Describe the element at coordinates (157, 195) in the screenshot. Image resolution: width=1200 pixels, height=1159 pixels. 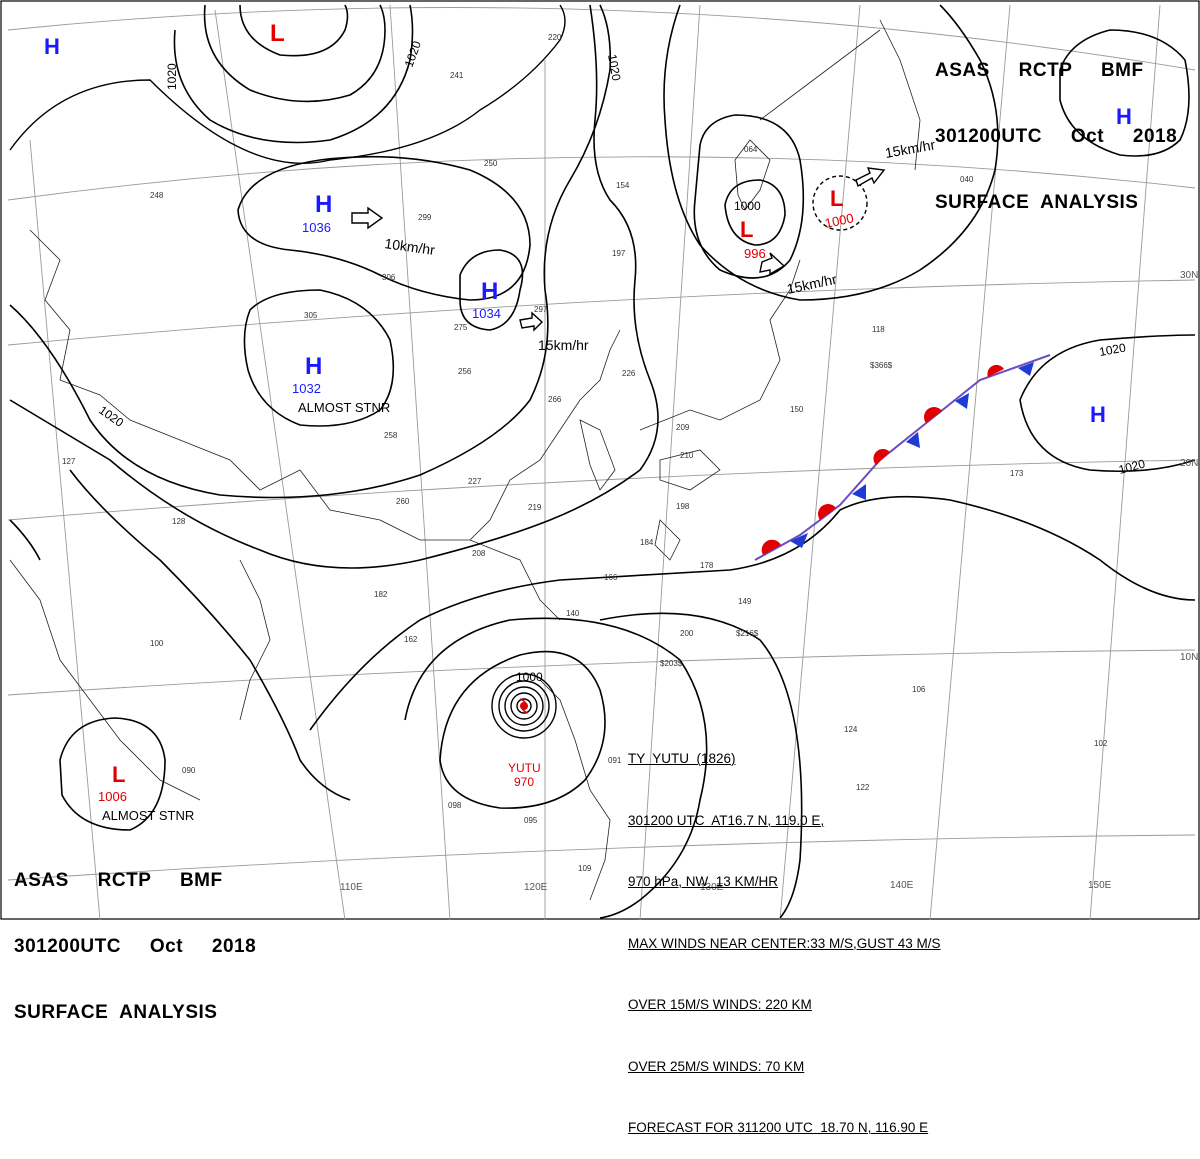
I see `station-pressure: 248` at that location.